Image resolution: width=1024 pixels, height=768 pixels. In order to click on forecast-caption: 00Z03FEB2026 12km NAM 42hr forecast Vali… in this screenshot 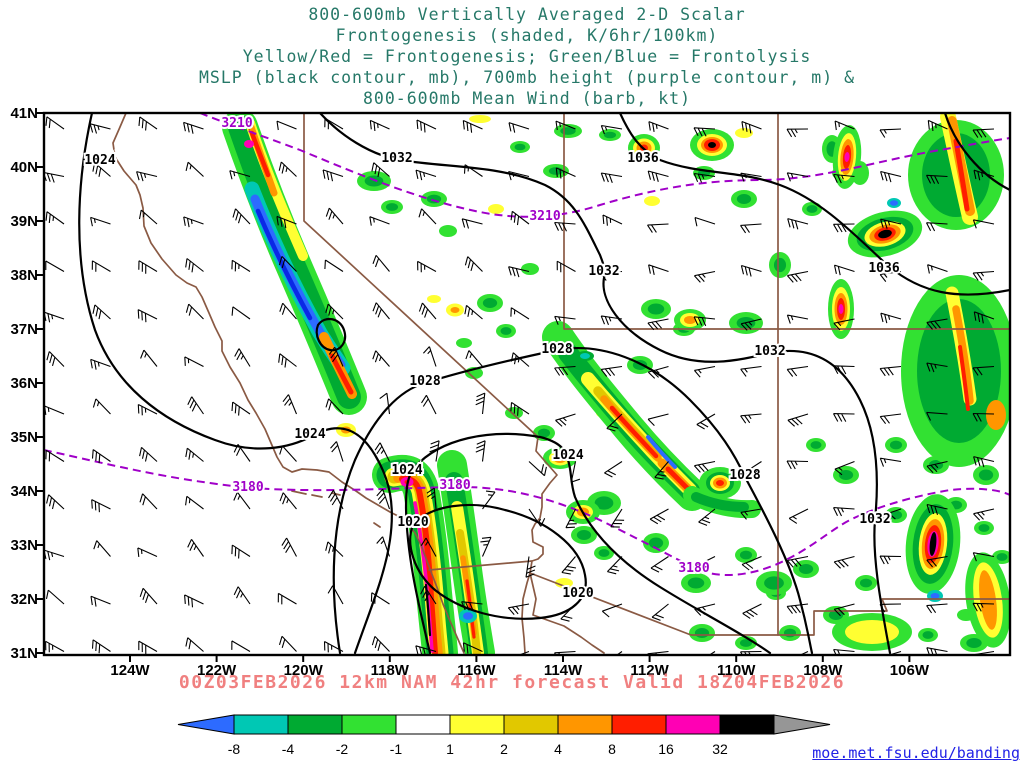, I will do `click(512, 682)`.